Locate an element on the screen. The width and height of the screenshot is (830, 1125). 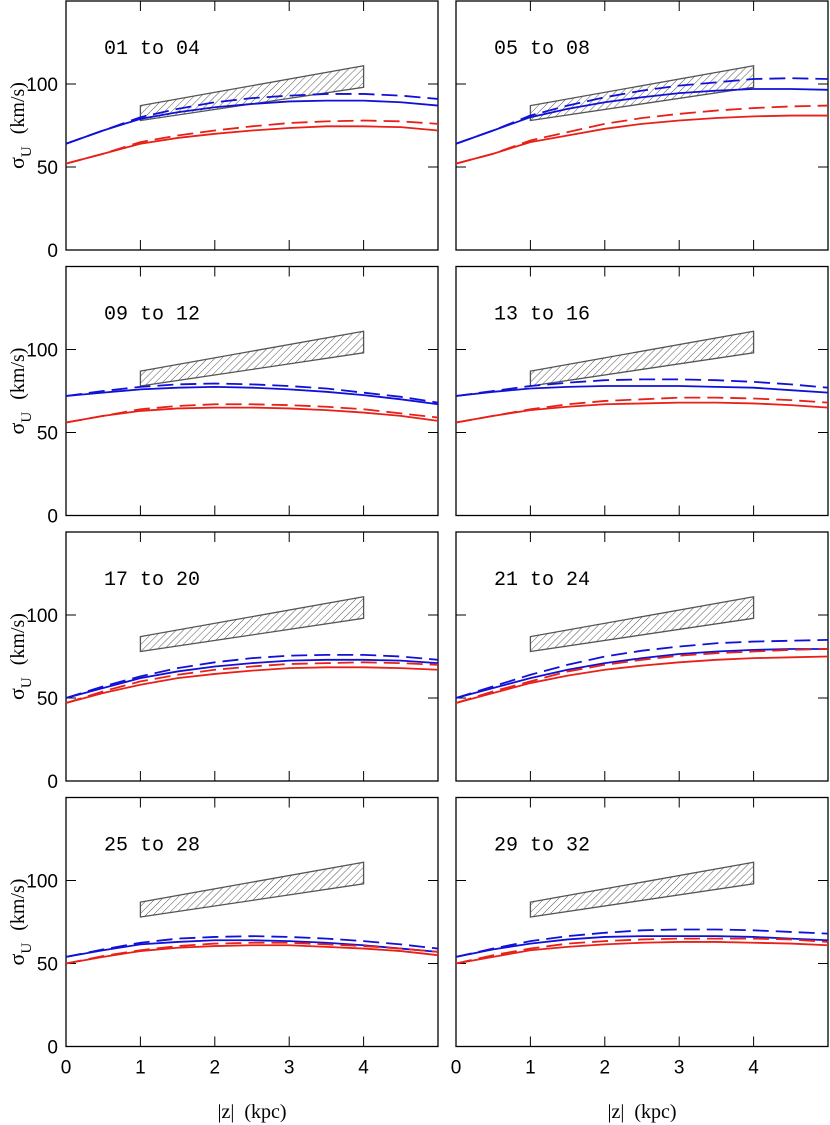
panel-title: 29 to 32 is located at coordinates (542, 846).